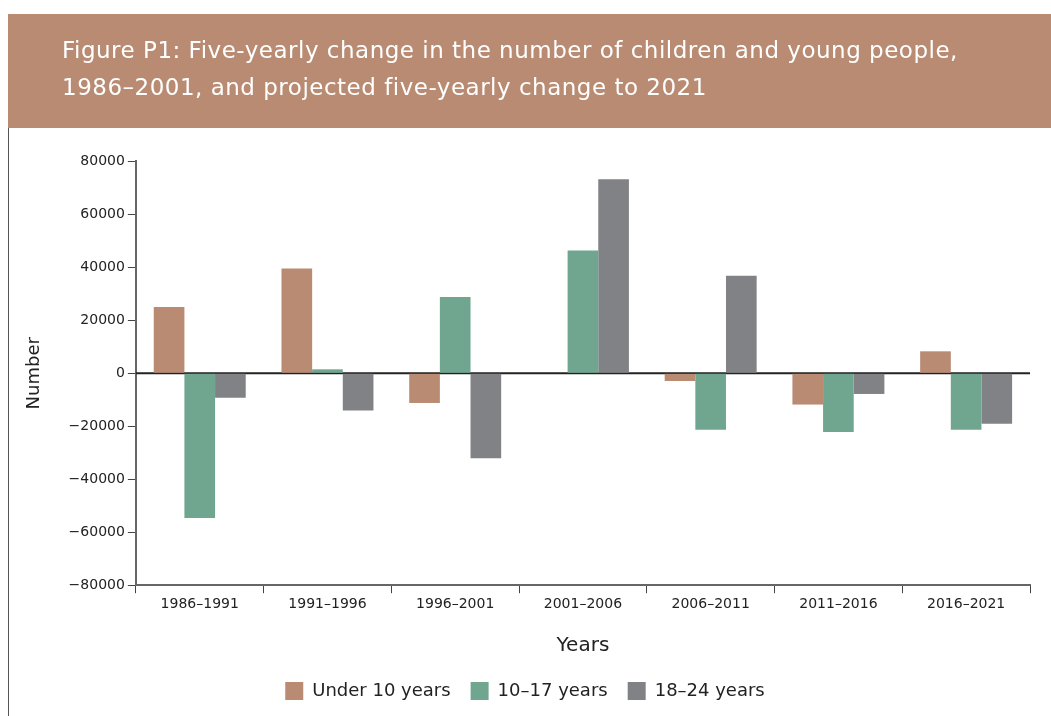  Describe the element at coordinates (710, 603) in the screenshot. I see `x-tick-label: 2006–2011` at that location.